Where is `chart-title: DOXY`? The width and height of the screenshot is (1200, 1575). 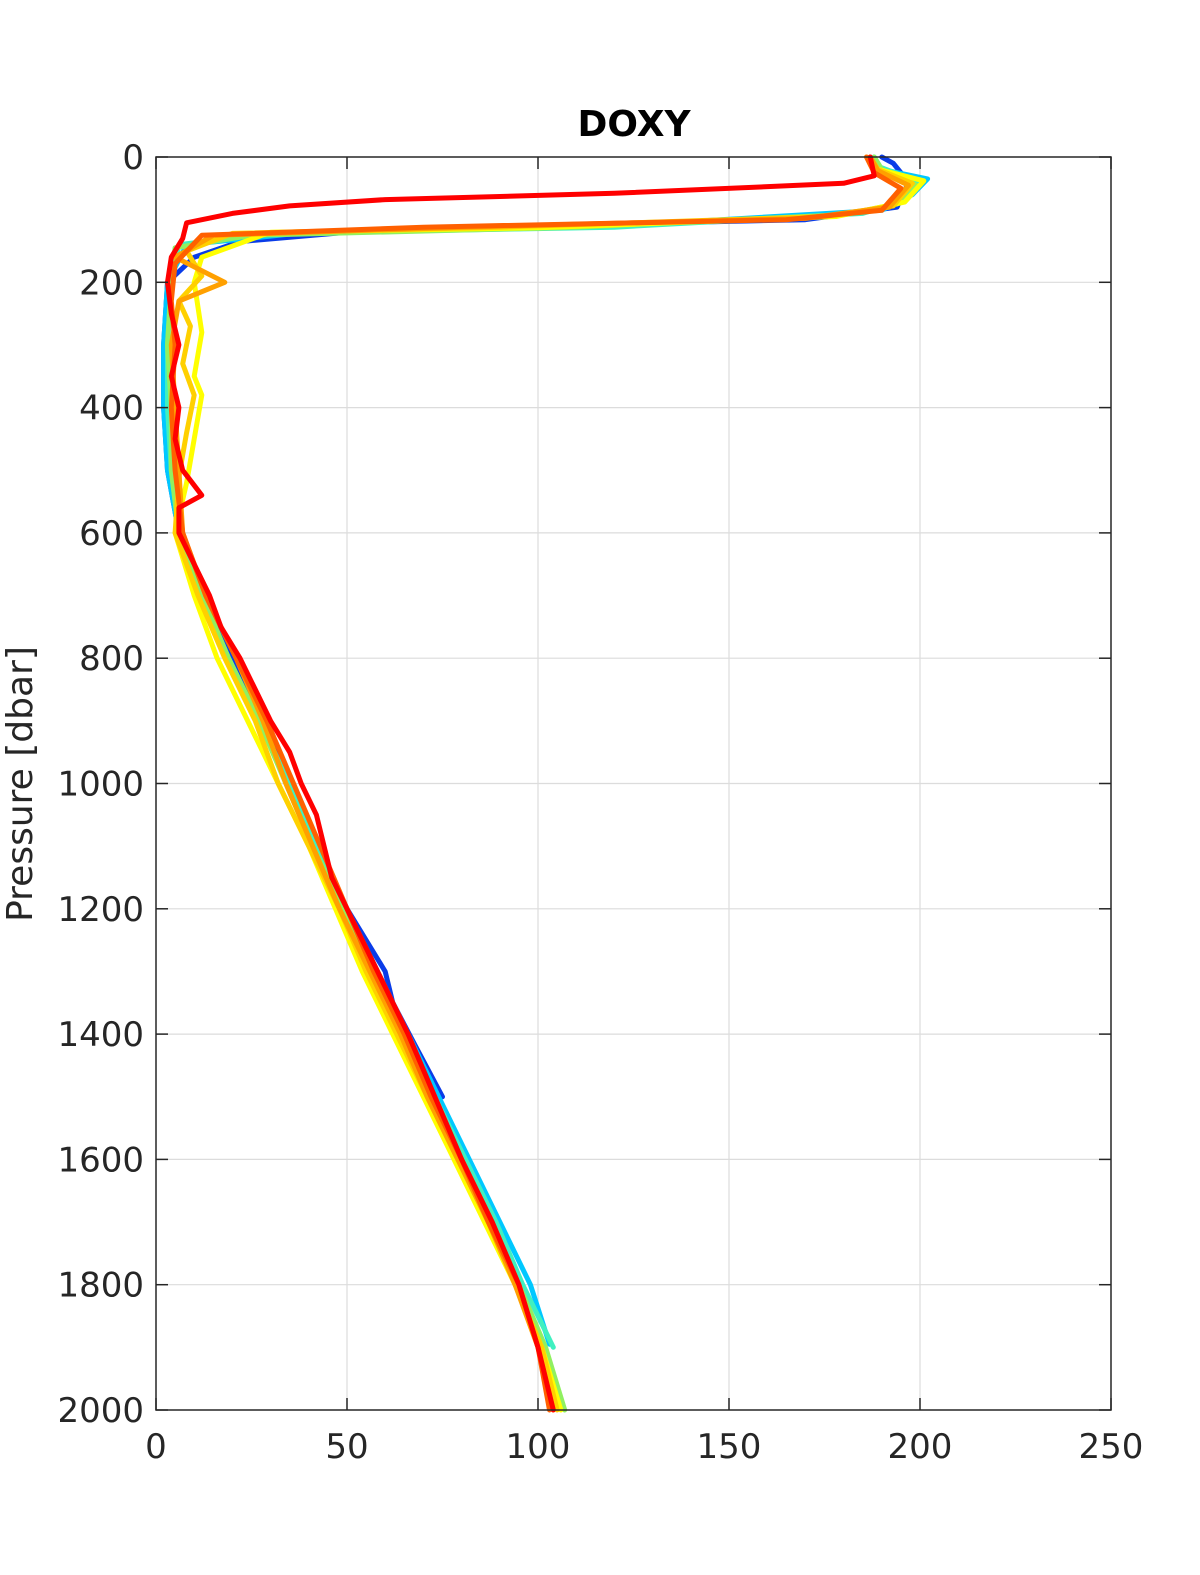 chart-title: DOXY is located at coordinates (634, 124).